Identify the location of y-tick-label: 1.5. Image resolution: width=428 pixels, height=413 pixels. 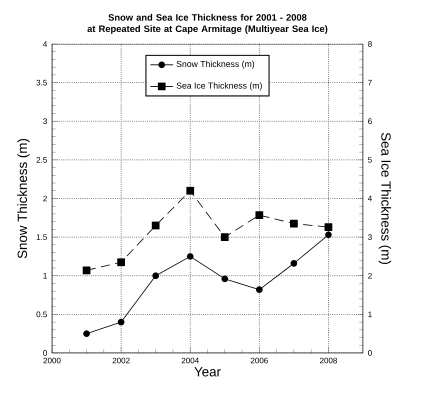
(41, 237).